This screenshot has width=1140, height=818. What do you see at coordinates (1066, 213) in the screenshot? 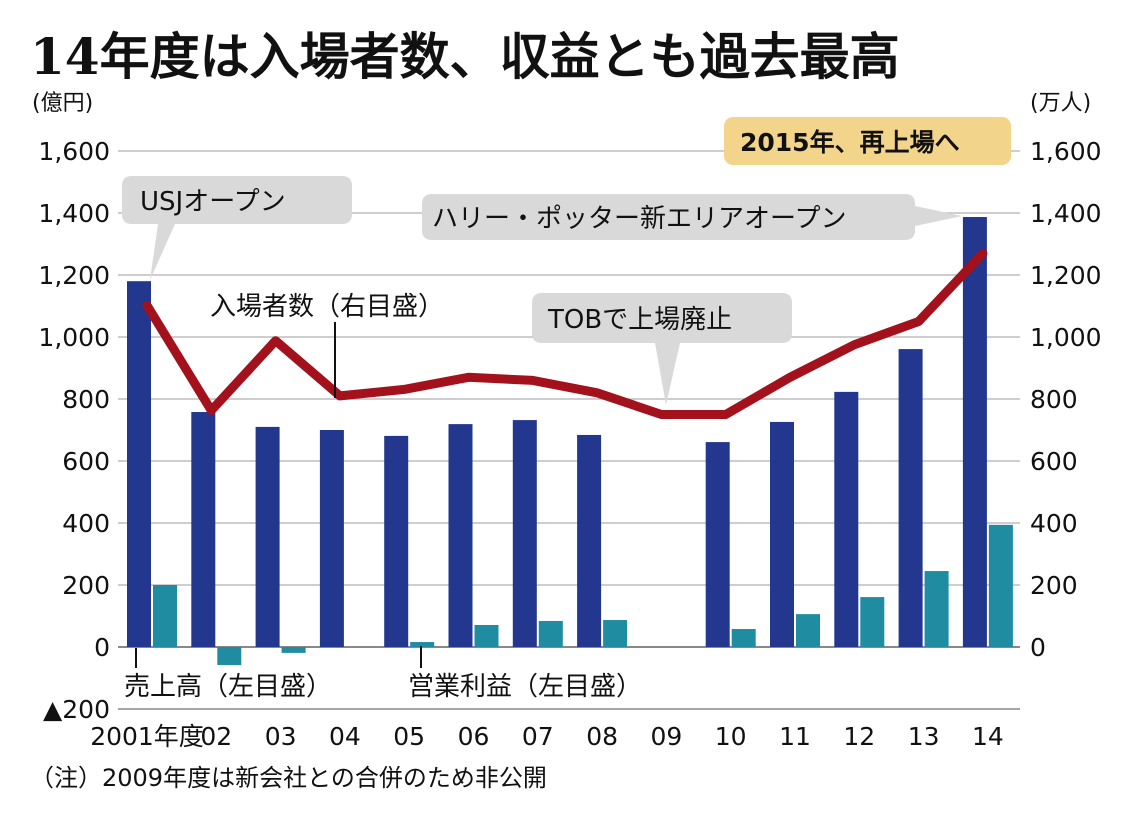
I see `right-tick-label: 1,400` at bounding box center [1066, 213].